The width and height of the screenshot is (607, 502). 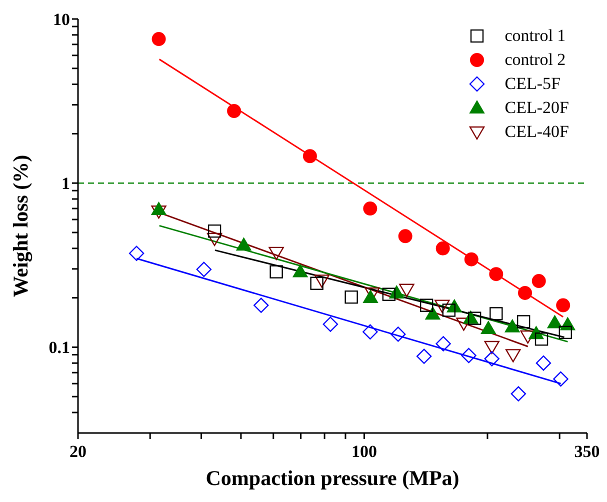 What do you see at coordinates (535, 60) in the screenshot?
I see `legend-label: control 2` at bounding box center [535, 60].